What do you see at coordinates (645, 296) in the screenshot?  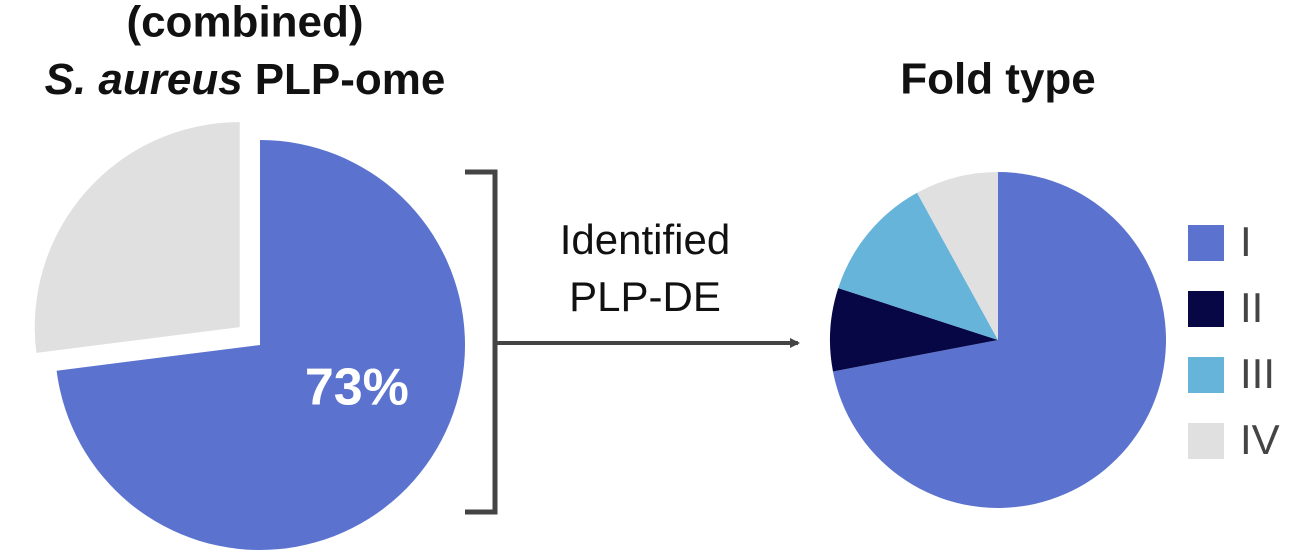 I see `annotation: PLP-DE` at bounding box center [645, 296].